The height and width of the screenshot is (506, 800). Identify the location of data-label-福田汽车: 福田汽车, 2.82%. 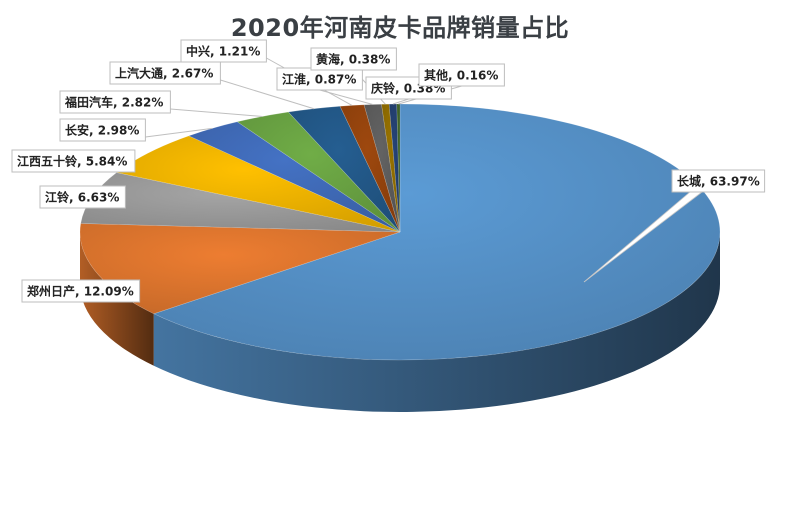
(115, 102).